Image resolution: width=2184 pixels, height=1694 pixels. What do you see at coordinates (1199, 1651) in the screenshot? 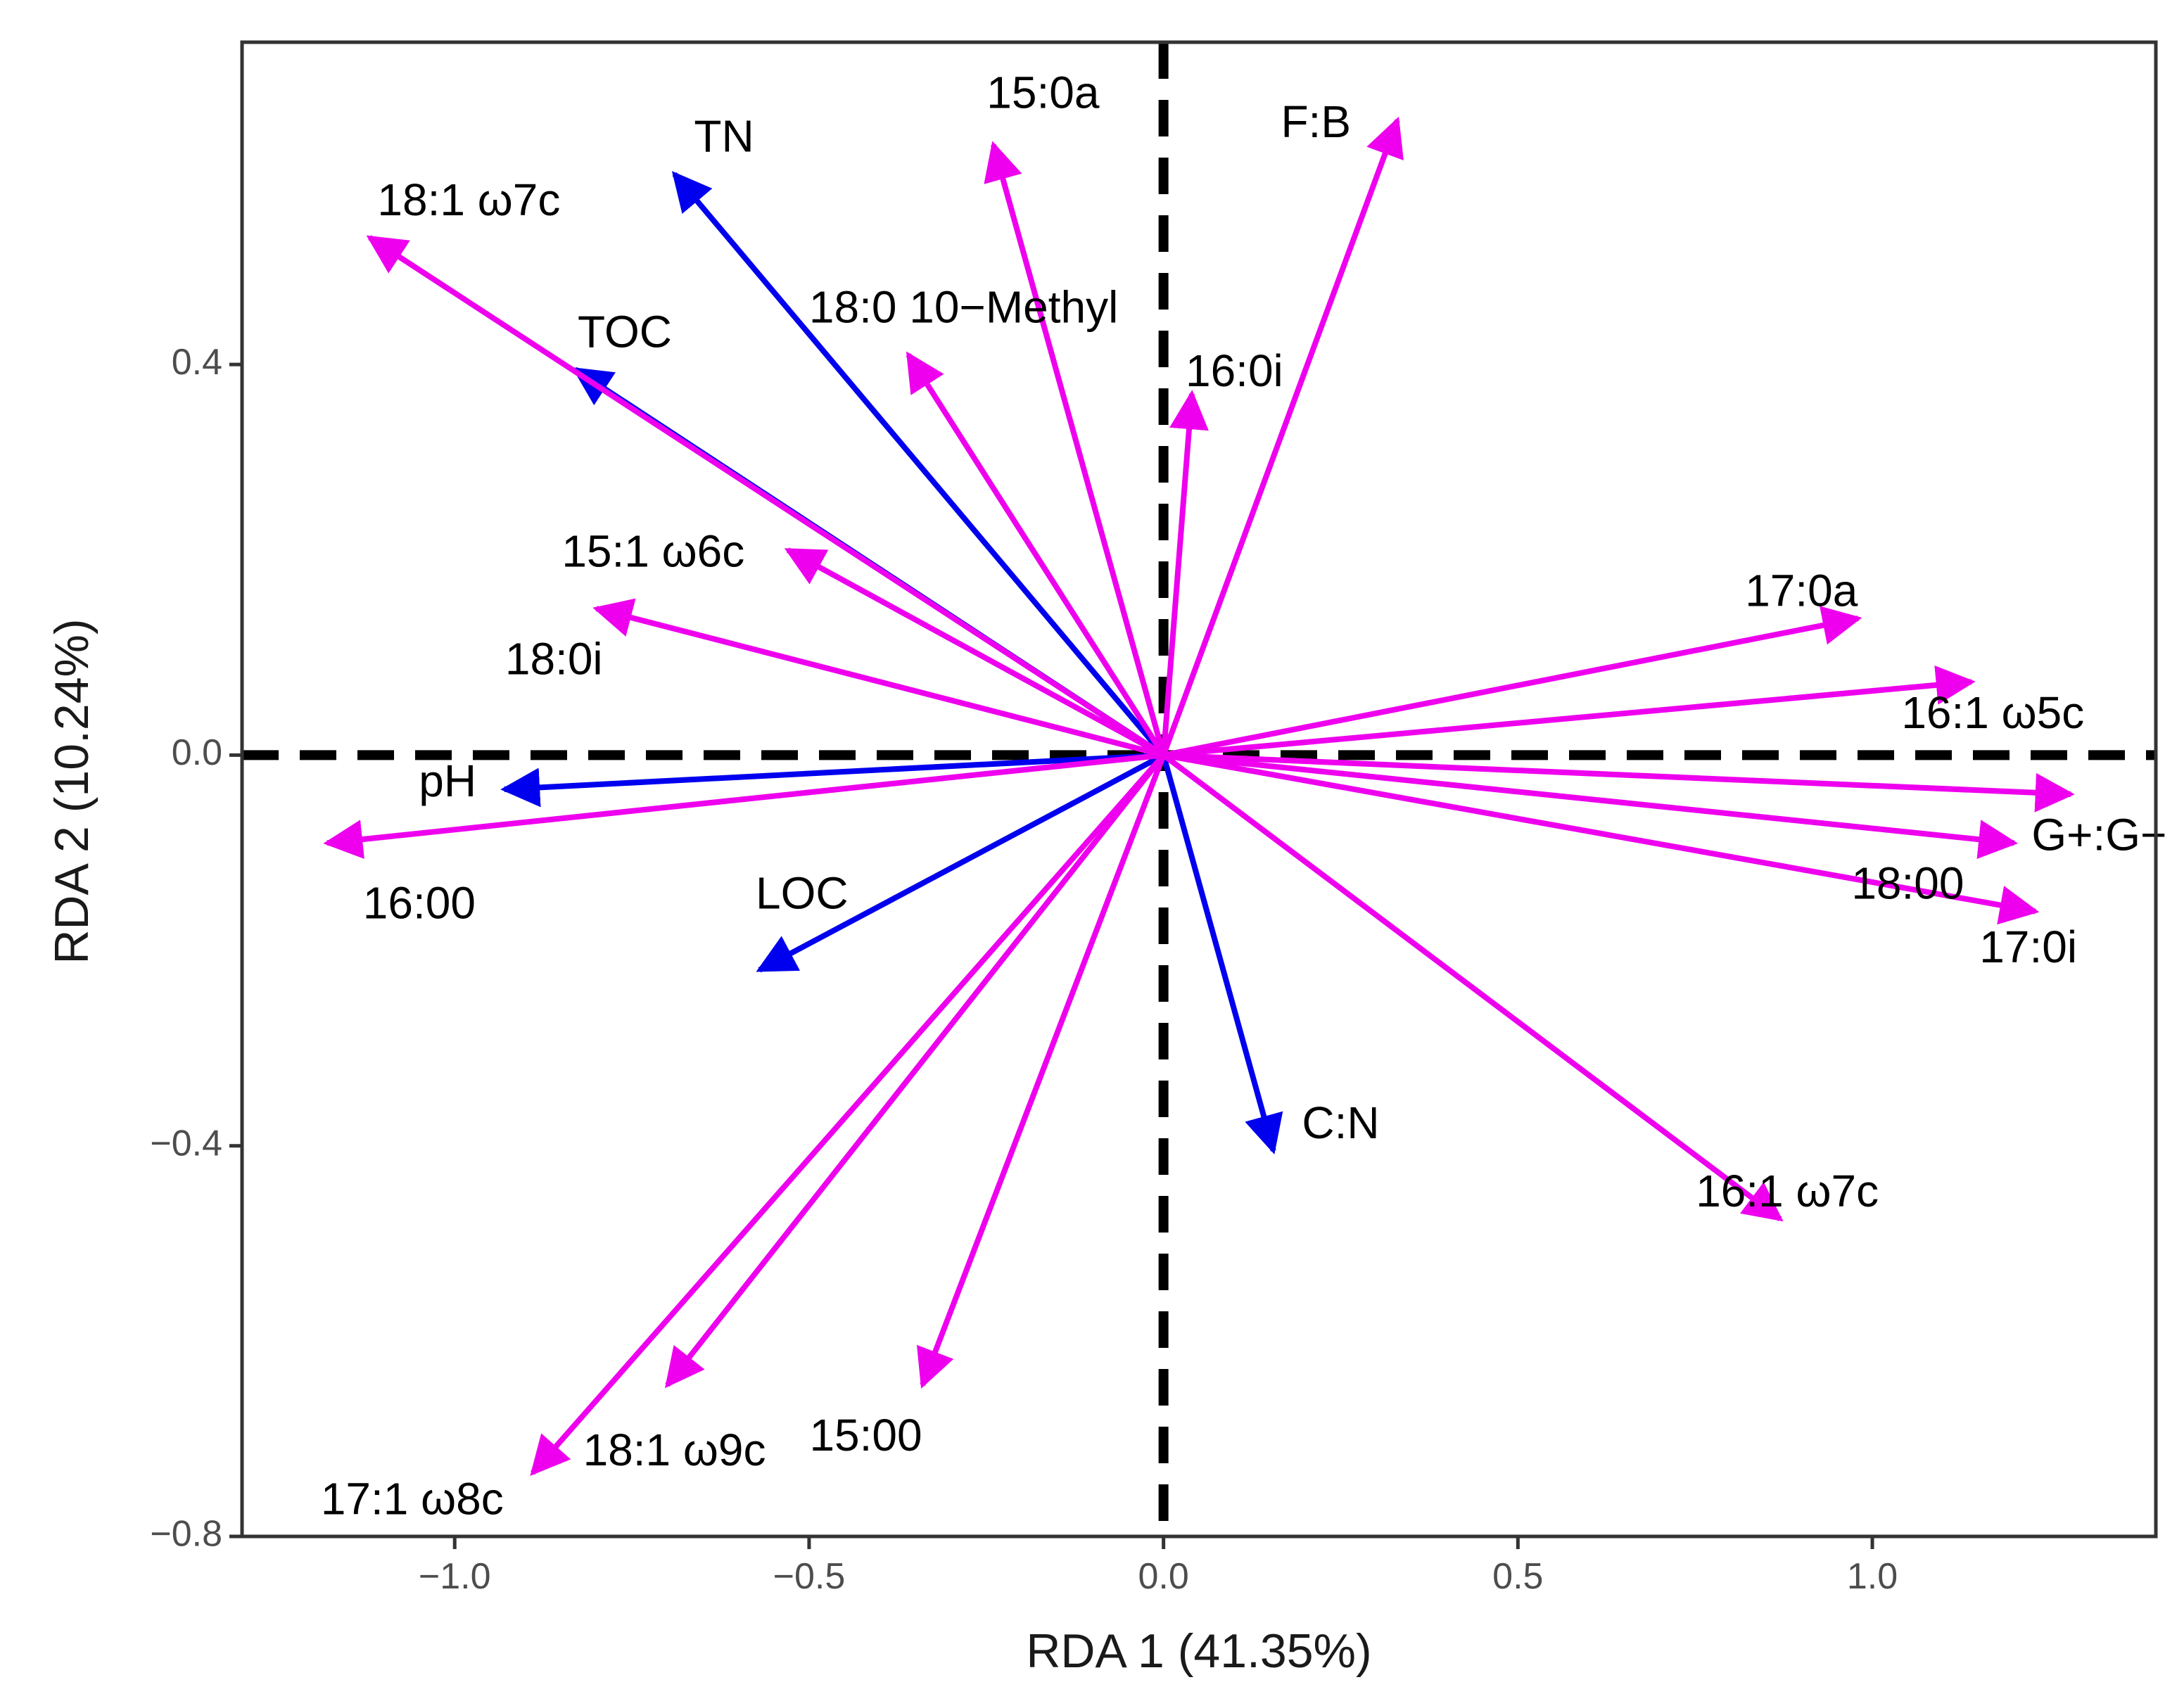
I see `x-axis-title: RDA 1 (41.35%)` at bounding box center [1199, 1651].